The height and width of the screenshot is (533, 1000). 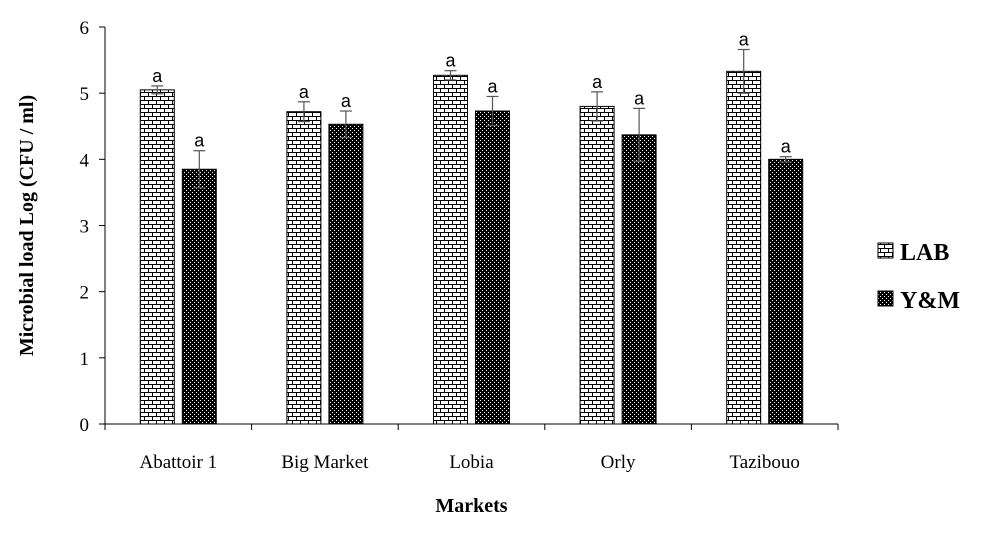 What do you see at coordinates (471, 462) in the screenshot?
I see `x-tick-label: Lobia` at bounding box center [471, 462].